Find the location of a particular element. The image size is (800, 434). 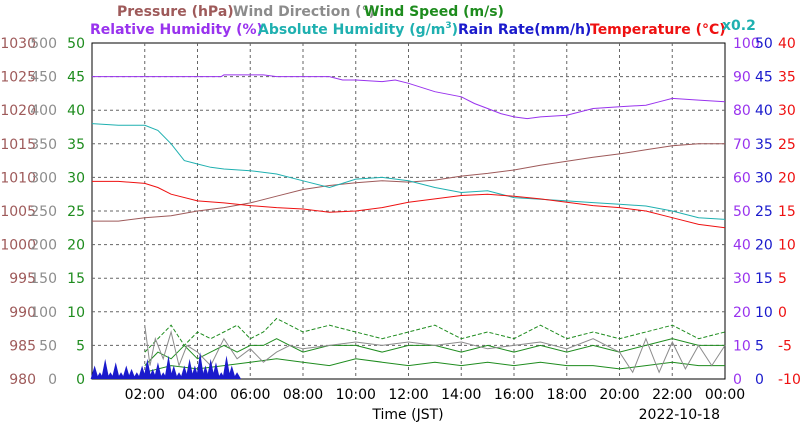

x-tick-label: 04:00 is located at coordinates (197, 395).